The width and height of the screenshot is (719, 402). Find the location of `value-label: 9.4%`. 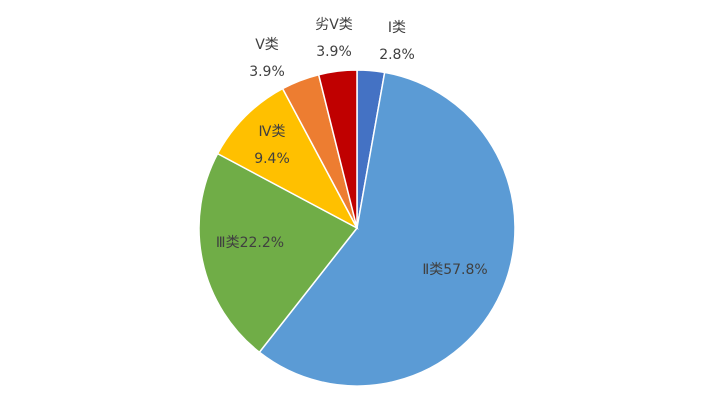

value-label: 9.4% is located at coordinates (272, 159).